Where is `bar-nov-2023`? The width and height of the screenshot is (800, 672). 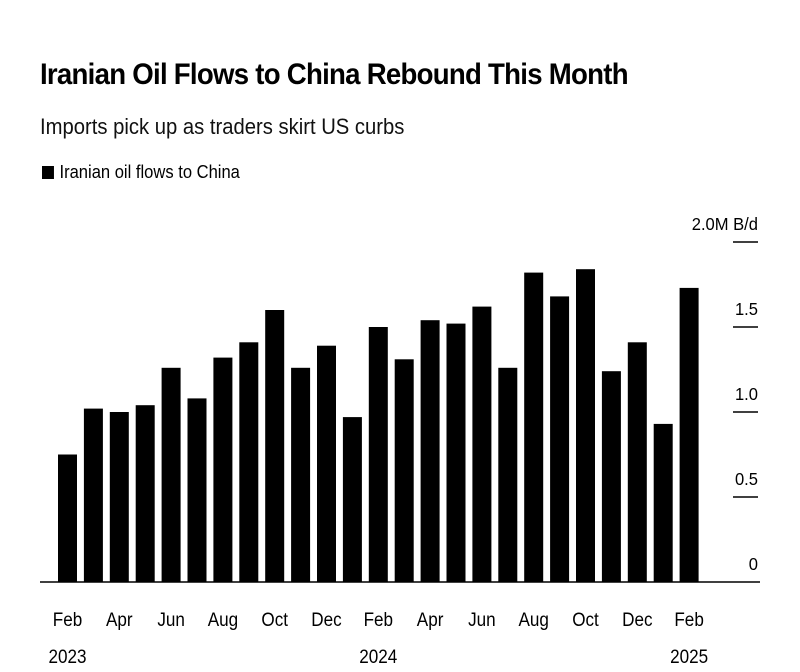 bar-nov-2023 is located at coordinates (301, 474).